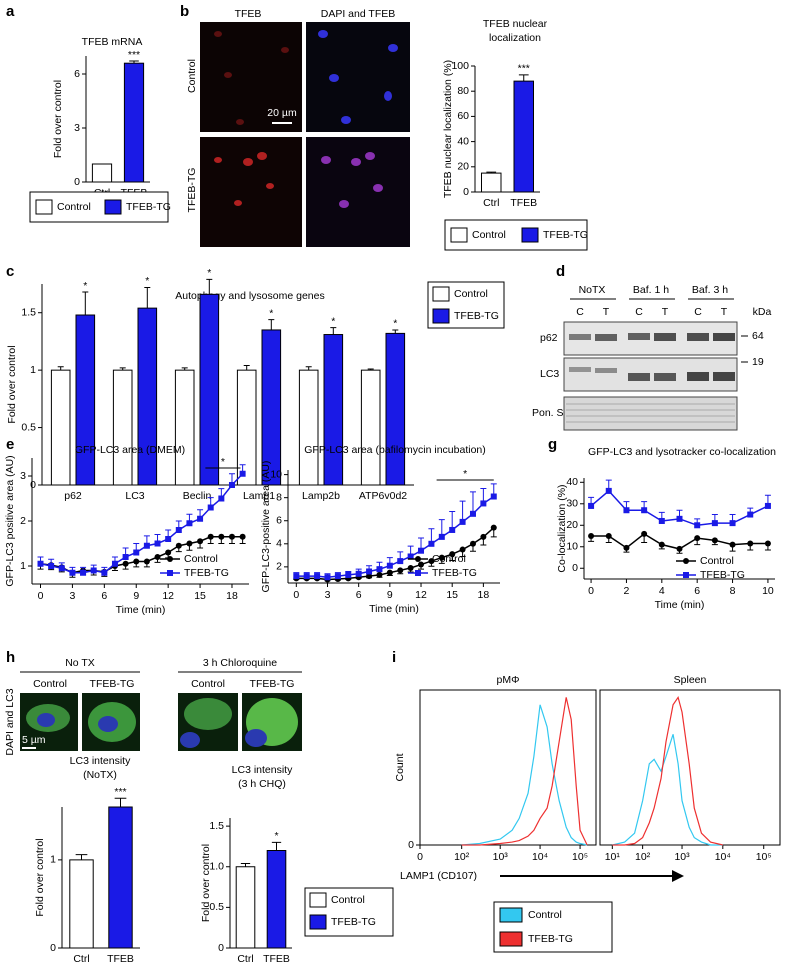  What do you see at coordinates (682, 452) in the screenshot?
I see `chart-title: GFP-LC3 and lysotracker co-localization` at bounding box center [682, 452].